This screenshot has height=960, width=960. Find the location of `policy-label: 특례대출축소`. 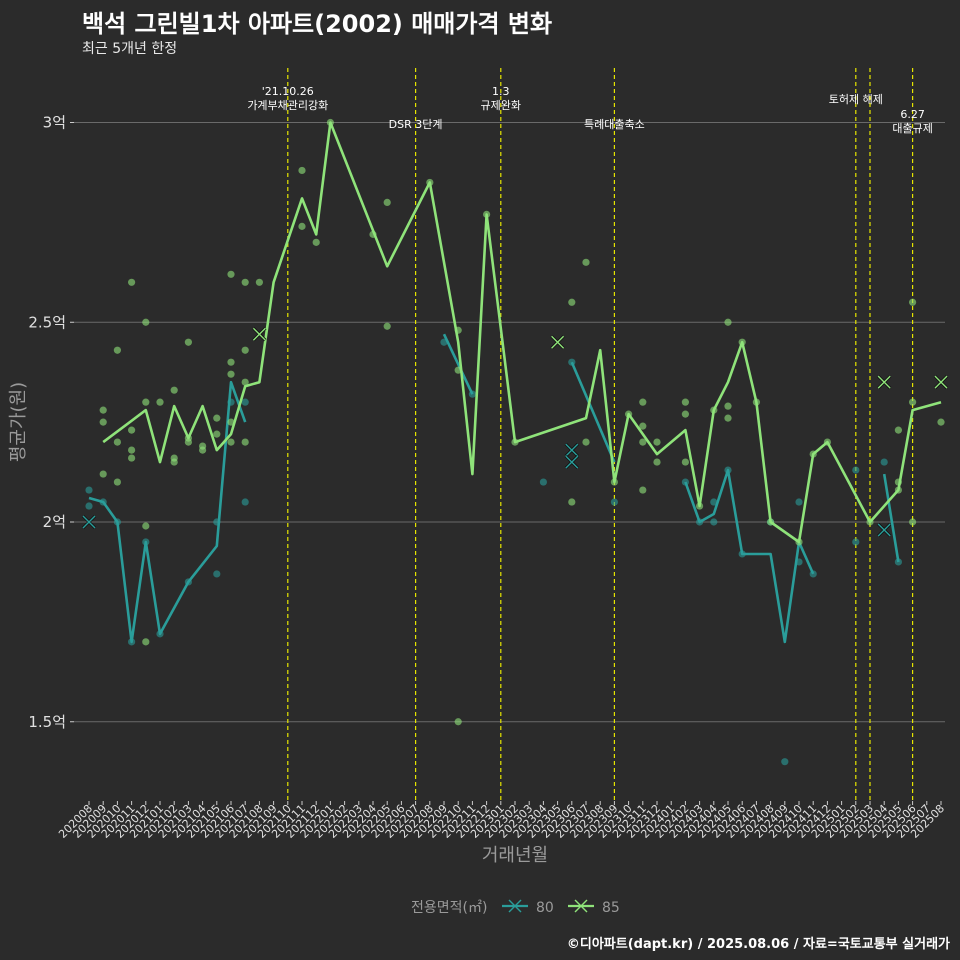

policy-label: 특례대출축소 is located at coordinates (614, 124).